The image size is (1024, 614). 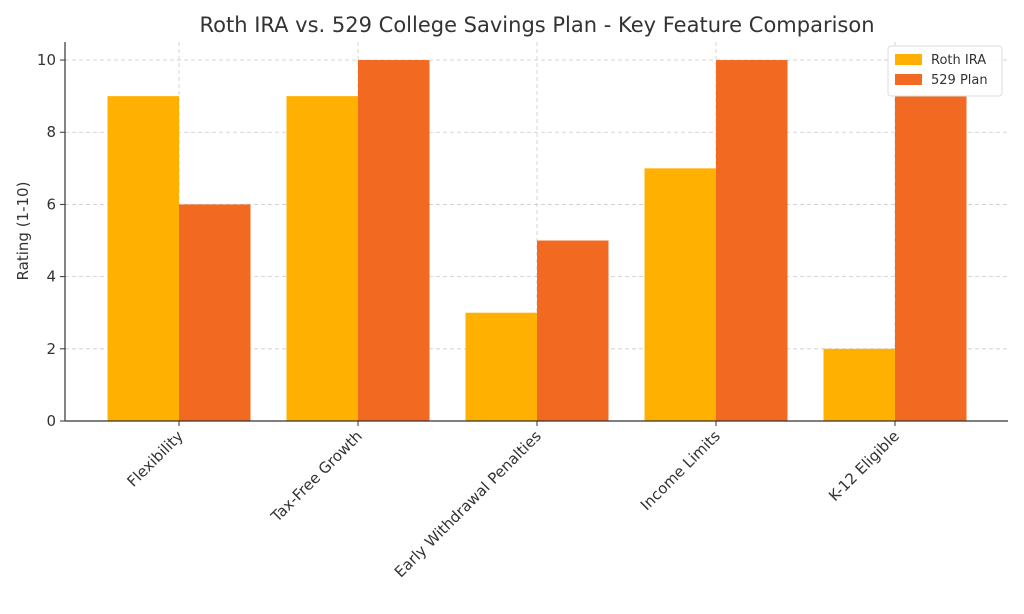 What do you see at coordinates (46, 60) in the screenshot?
I see `y-tick-label: 10` at bounding box center [46, 60].